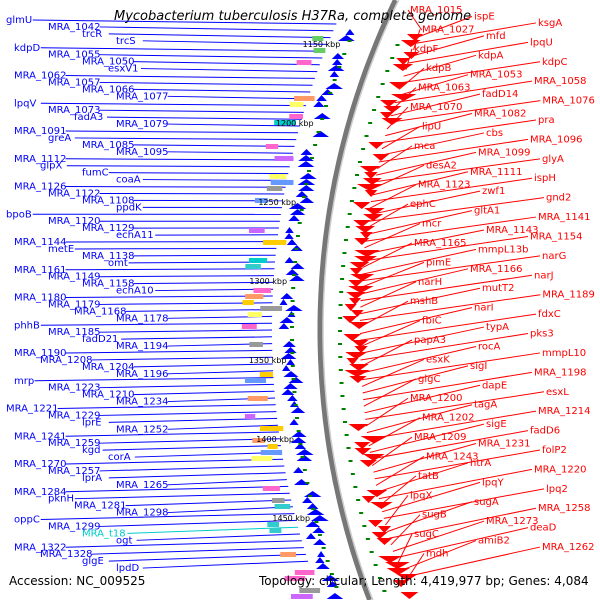 The width and height of the screenshot is (600, 600). Describe the element at coordinates (554, 450) in the screenshot. I see `gene-label-folp2: folP2` at that location.